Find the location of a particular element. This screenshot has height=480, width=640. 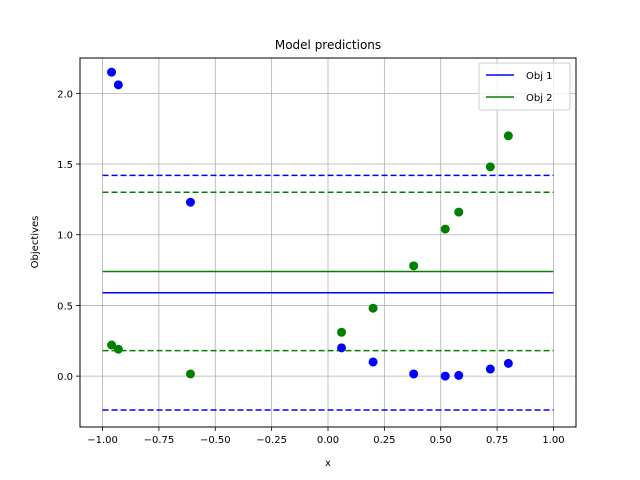

y-axis-ticks: 0.0 0.5 1.0 1.5 2.0 is located at coordinates (68, 236).